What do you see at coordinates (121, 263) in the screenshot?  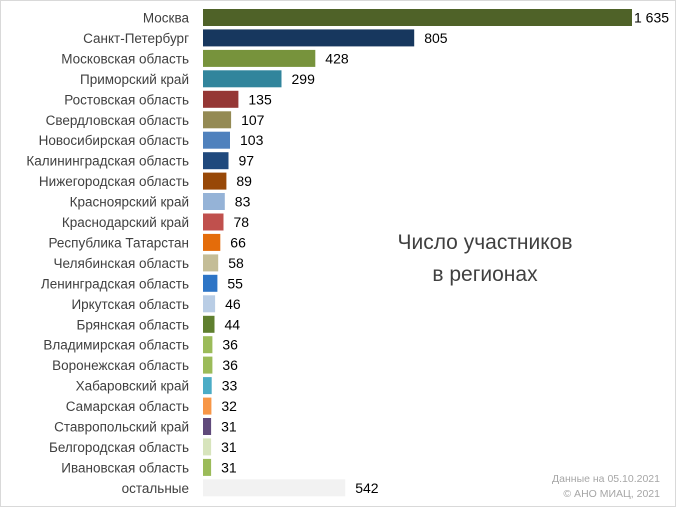 I see `category-label: Челябинская область` at bounding box center [121, 263].